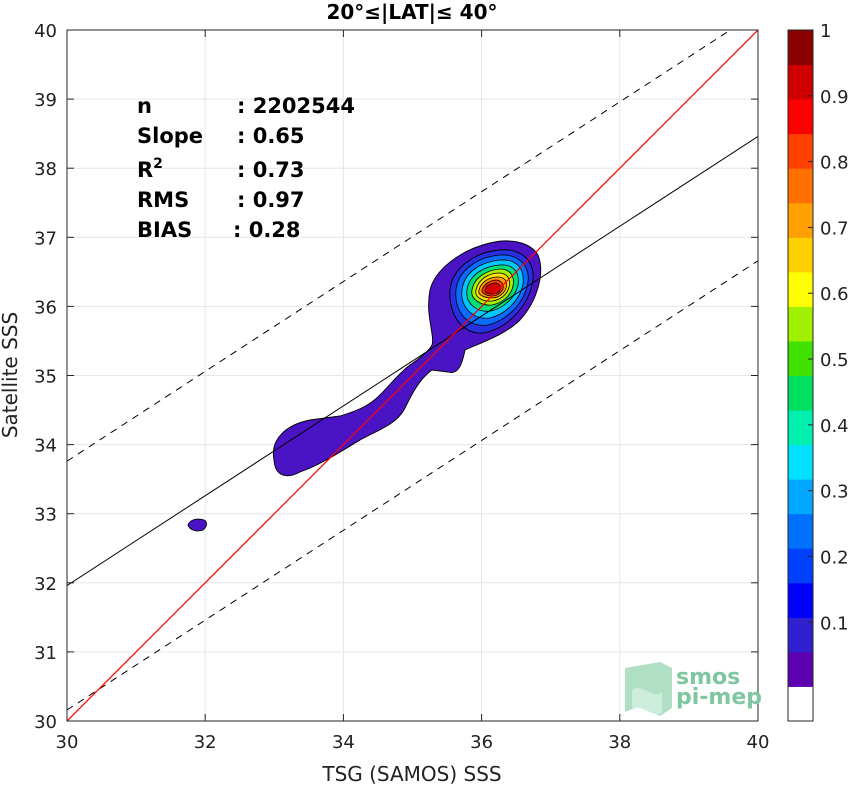  What do you see at coordinates (411, 12) in the screenshot?
I see `chart-title: 20°≤|LAT|≤ 40°` at bounding box center [411, 12].